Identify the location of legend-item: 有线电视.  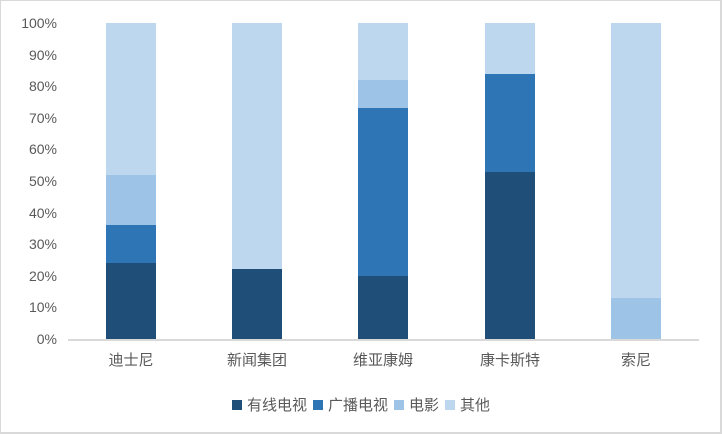
(269, 404).